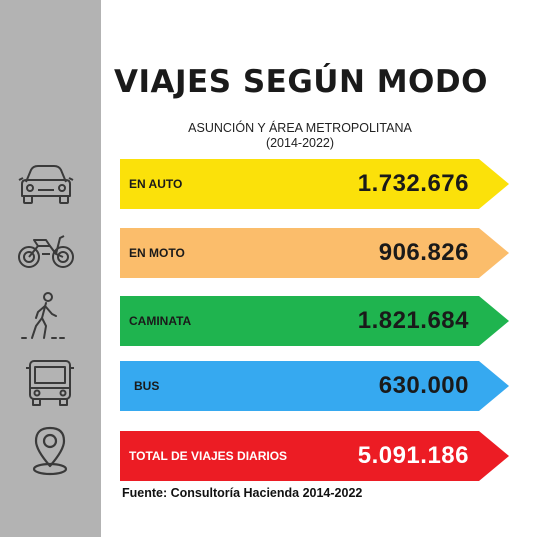 This screenshot has width=540, height=537. What do you see at coordinates (413, 455) in the screenshot?
I see `bar-value-total: 5.091.186` at bounding box center [413, 455].